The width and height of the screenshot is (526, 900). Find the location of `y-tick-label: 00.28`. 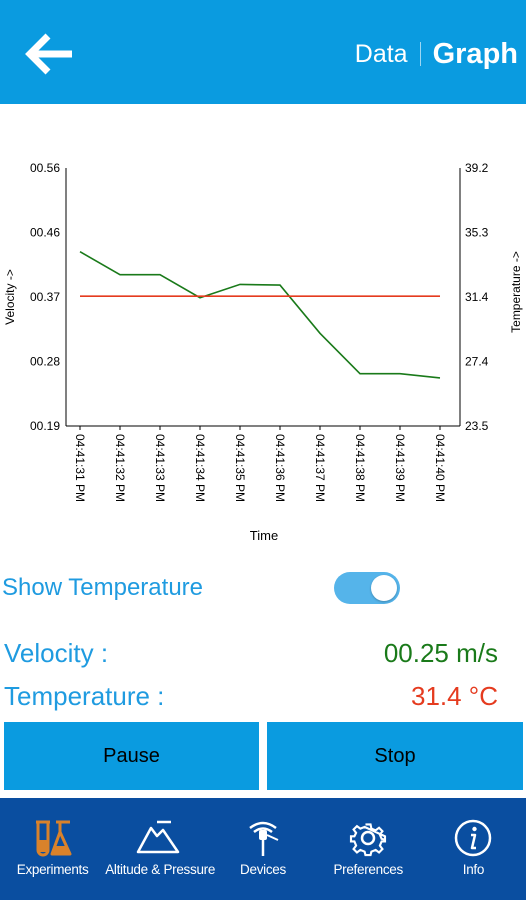

y-tick-label: 00.28 is located at coordinates (45, 362).